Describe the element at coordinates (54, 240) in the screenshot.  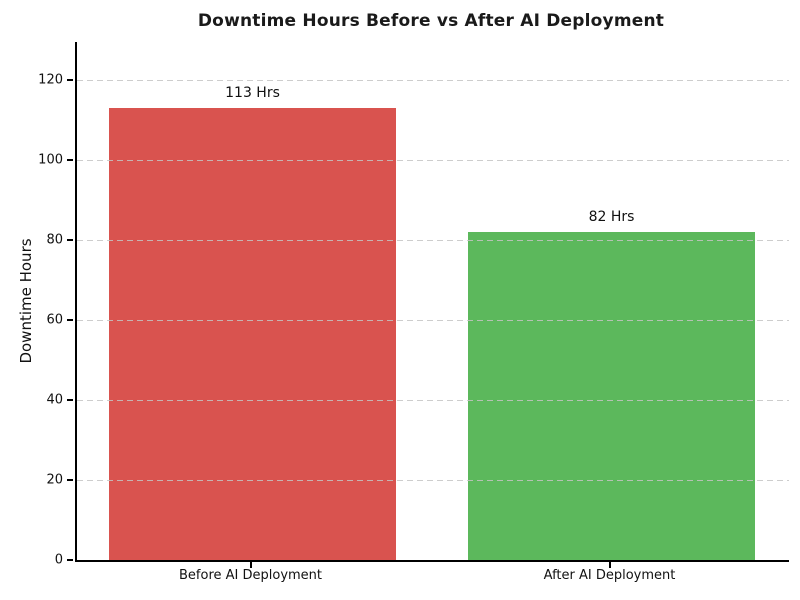
I see `y-tick-label: 80` at that location.